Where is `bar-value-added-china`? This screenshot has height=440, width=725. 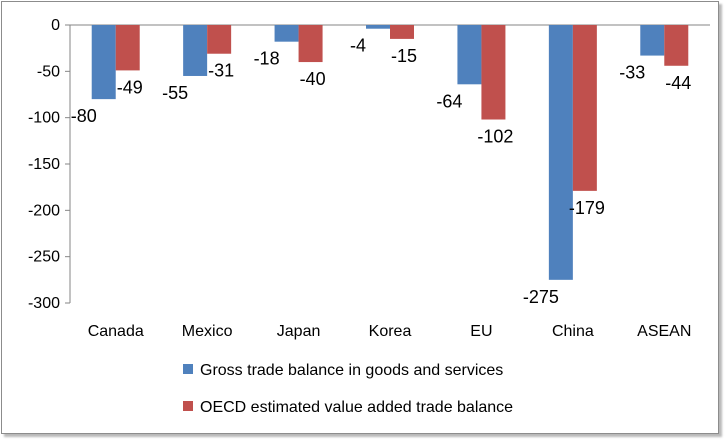 bar-value-added-china is located at coordinates (584, 108).